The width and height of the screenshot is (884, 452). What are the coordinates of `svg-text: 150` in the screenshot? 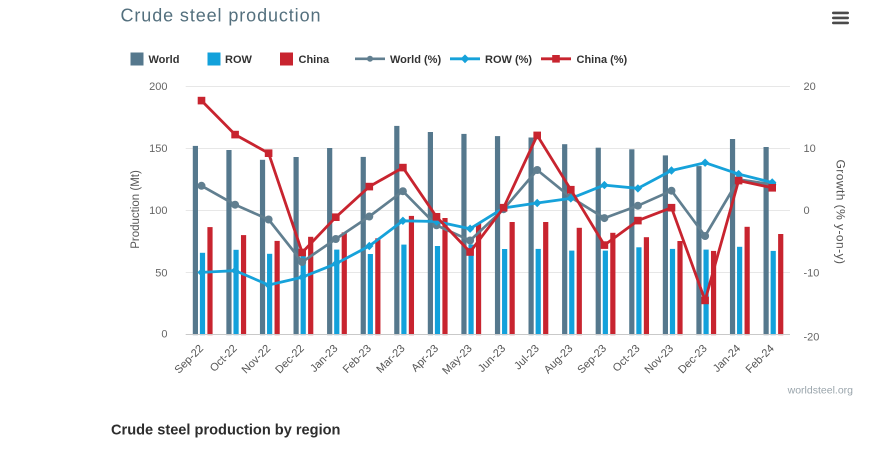 It's located at (158, 149).